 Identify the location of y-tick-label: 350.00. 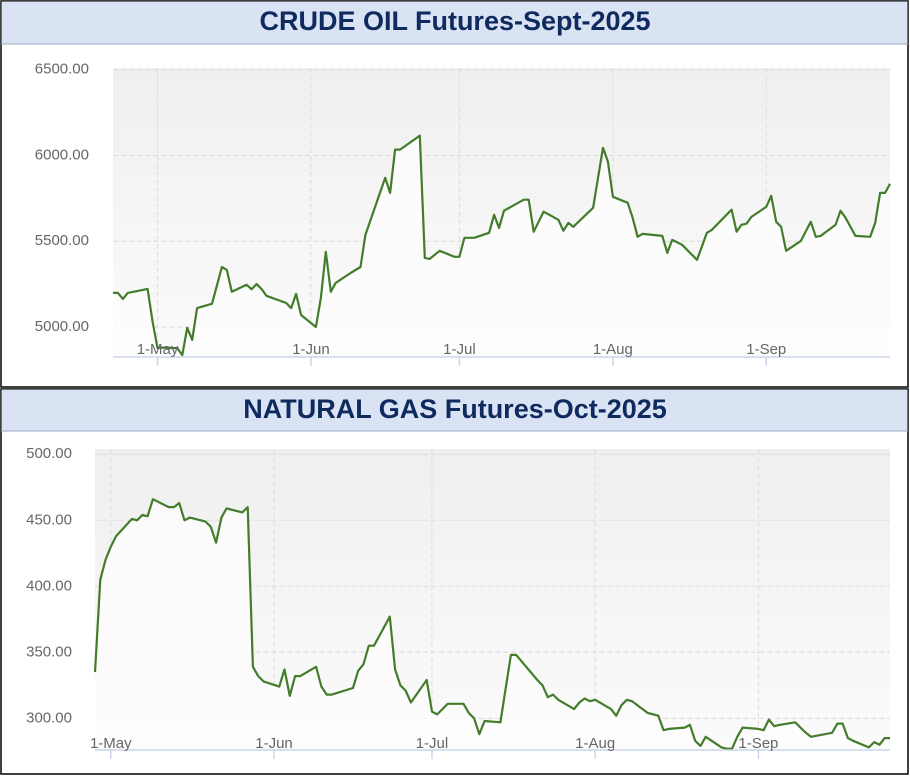
(49, 651).